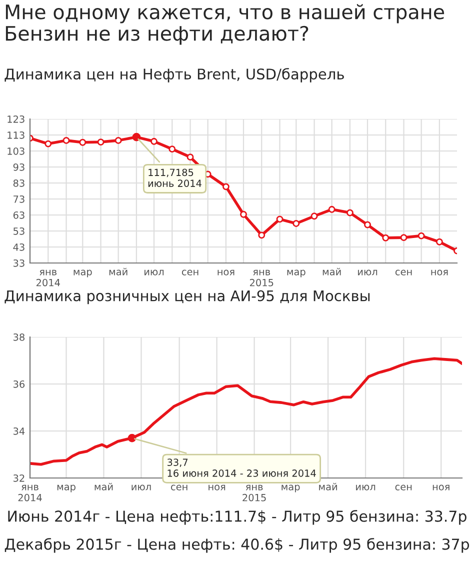 This screenshot has height=568, width=474. Describe the element at coordinates (237, 517) in the screenshot. I see `text: Июнь 2014г - Цена нефть:111.7$ - Литр 95 бензина: 33.7р` at that location.